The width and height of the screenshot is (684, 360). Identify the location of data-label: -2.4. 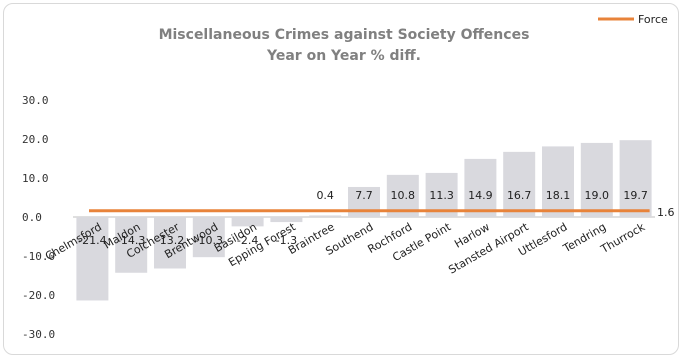
(247, 240).